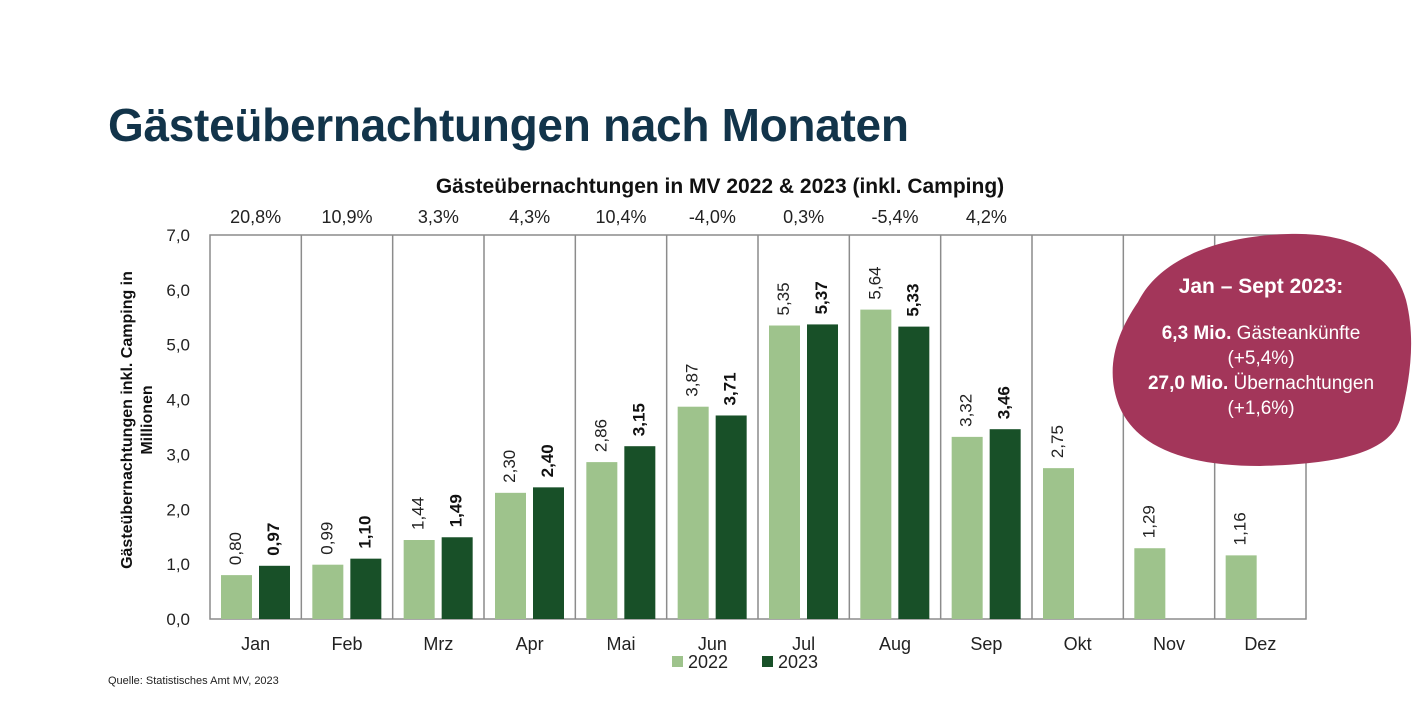 This screenshot has width=1426, height=712. Describe the element at coordinates (803, 217) in the screenshot. I see `change-label: 0,3%` at that location.